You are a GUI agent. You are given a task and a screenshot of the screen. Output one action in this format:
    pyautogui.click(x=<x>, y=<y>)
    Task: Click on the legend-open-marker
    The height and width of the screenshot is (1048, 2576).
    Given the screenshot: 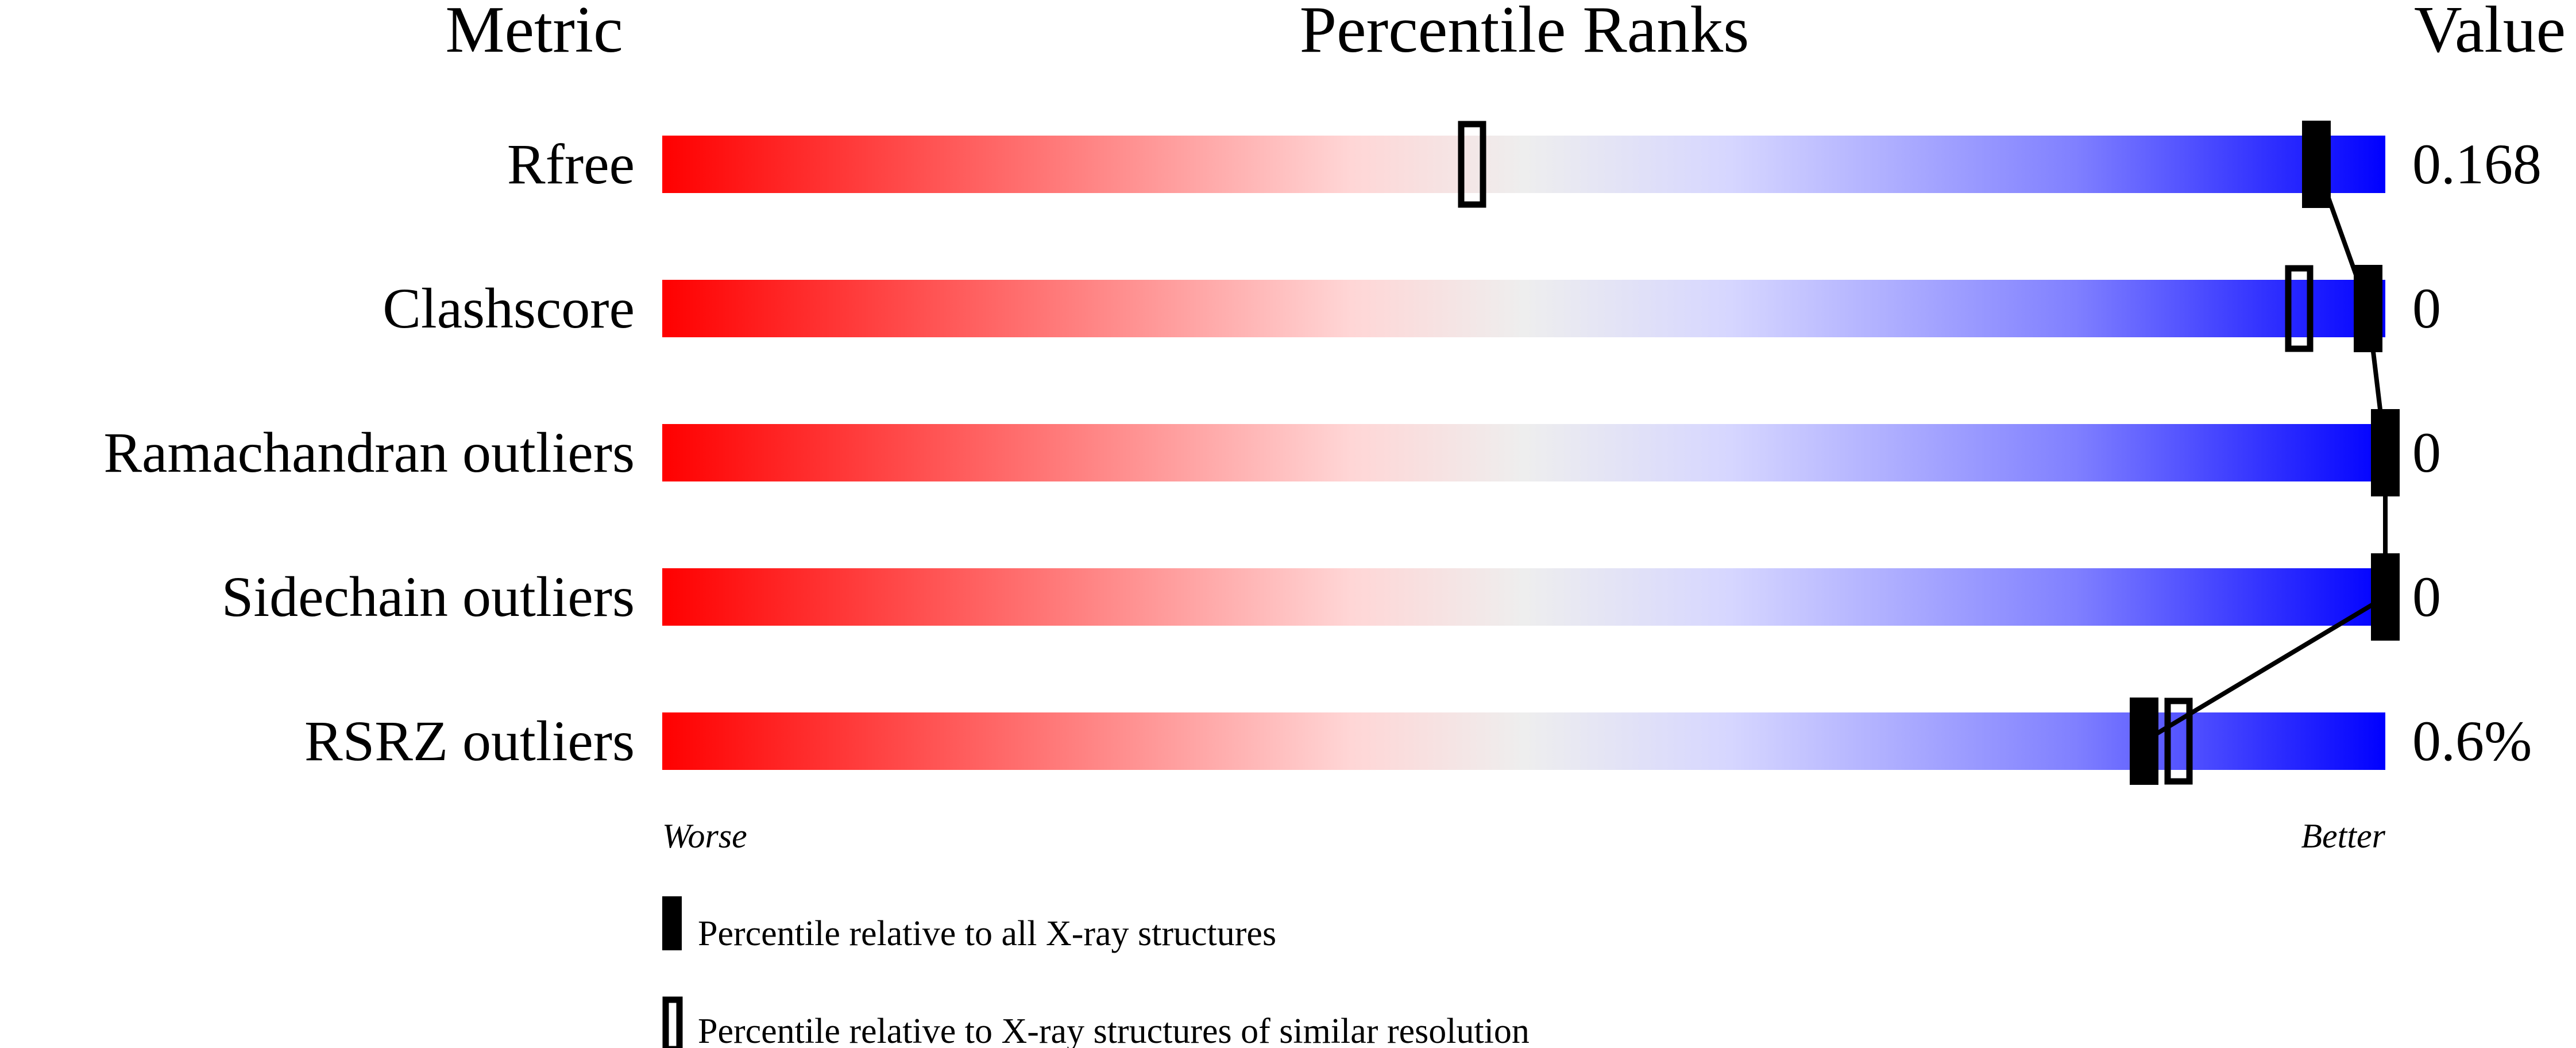 What is the action you would take?
    pyautogui.click(x=672, y=1022)
    